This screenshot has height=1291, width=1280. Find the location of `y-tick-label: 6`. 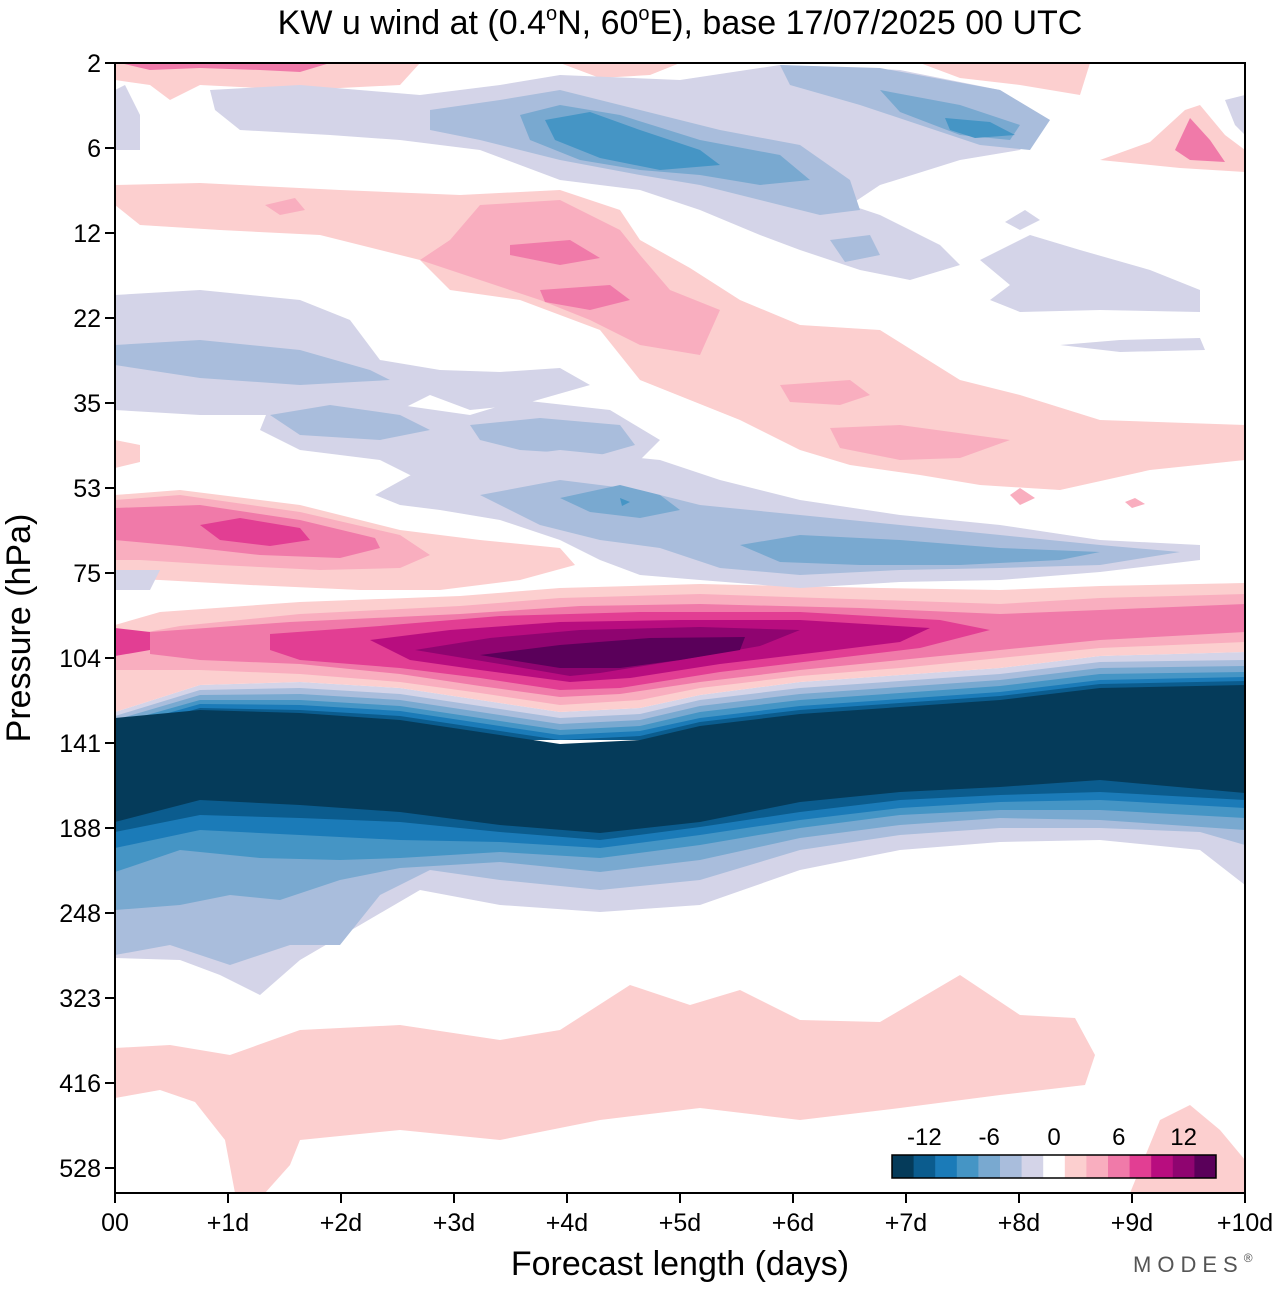

y-tick-label: 6 is located at coordinates (94, 149).